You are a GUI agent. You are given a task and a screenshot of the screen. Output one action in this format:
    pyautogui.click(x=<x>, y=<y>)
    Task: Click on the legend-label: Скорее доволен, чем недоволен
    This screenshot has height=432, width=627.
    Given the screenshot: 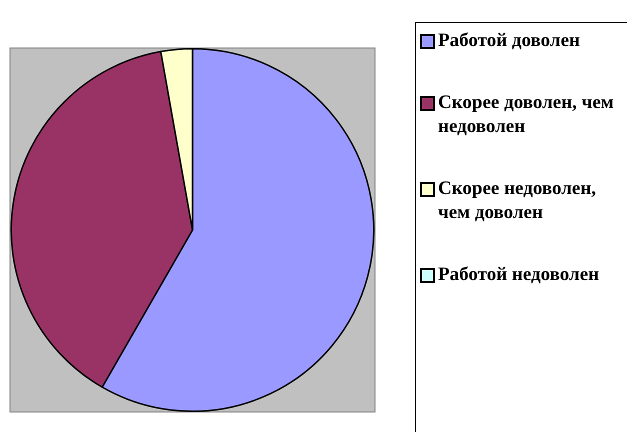 What is the action you would take?
    pyautogui.click(x=526, y=115)
    